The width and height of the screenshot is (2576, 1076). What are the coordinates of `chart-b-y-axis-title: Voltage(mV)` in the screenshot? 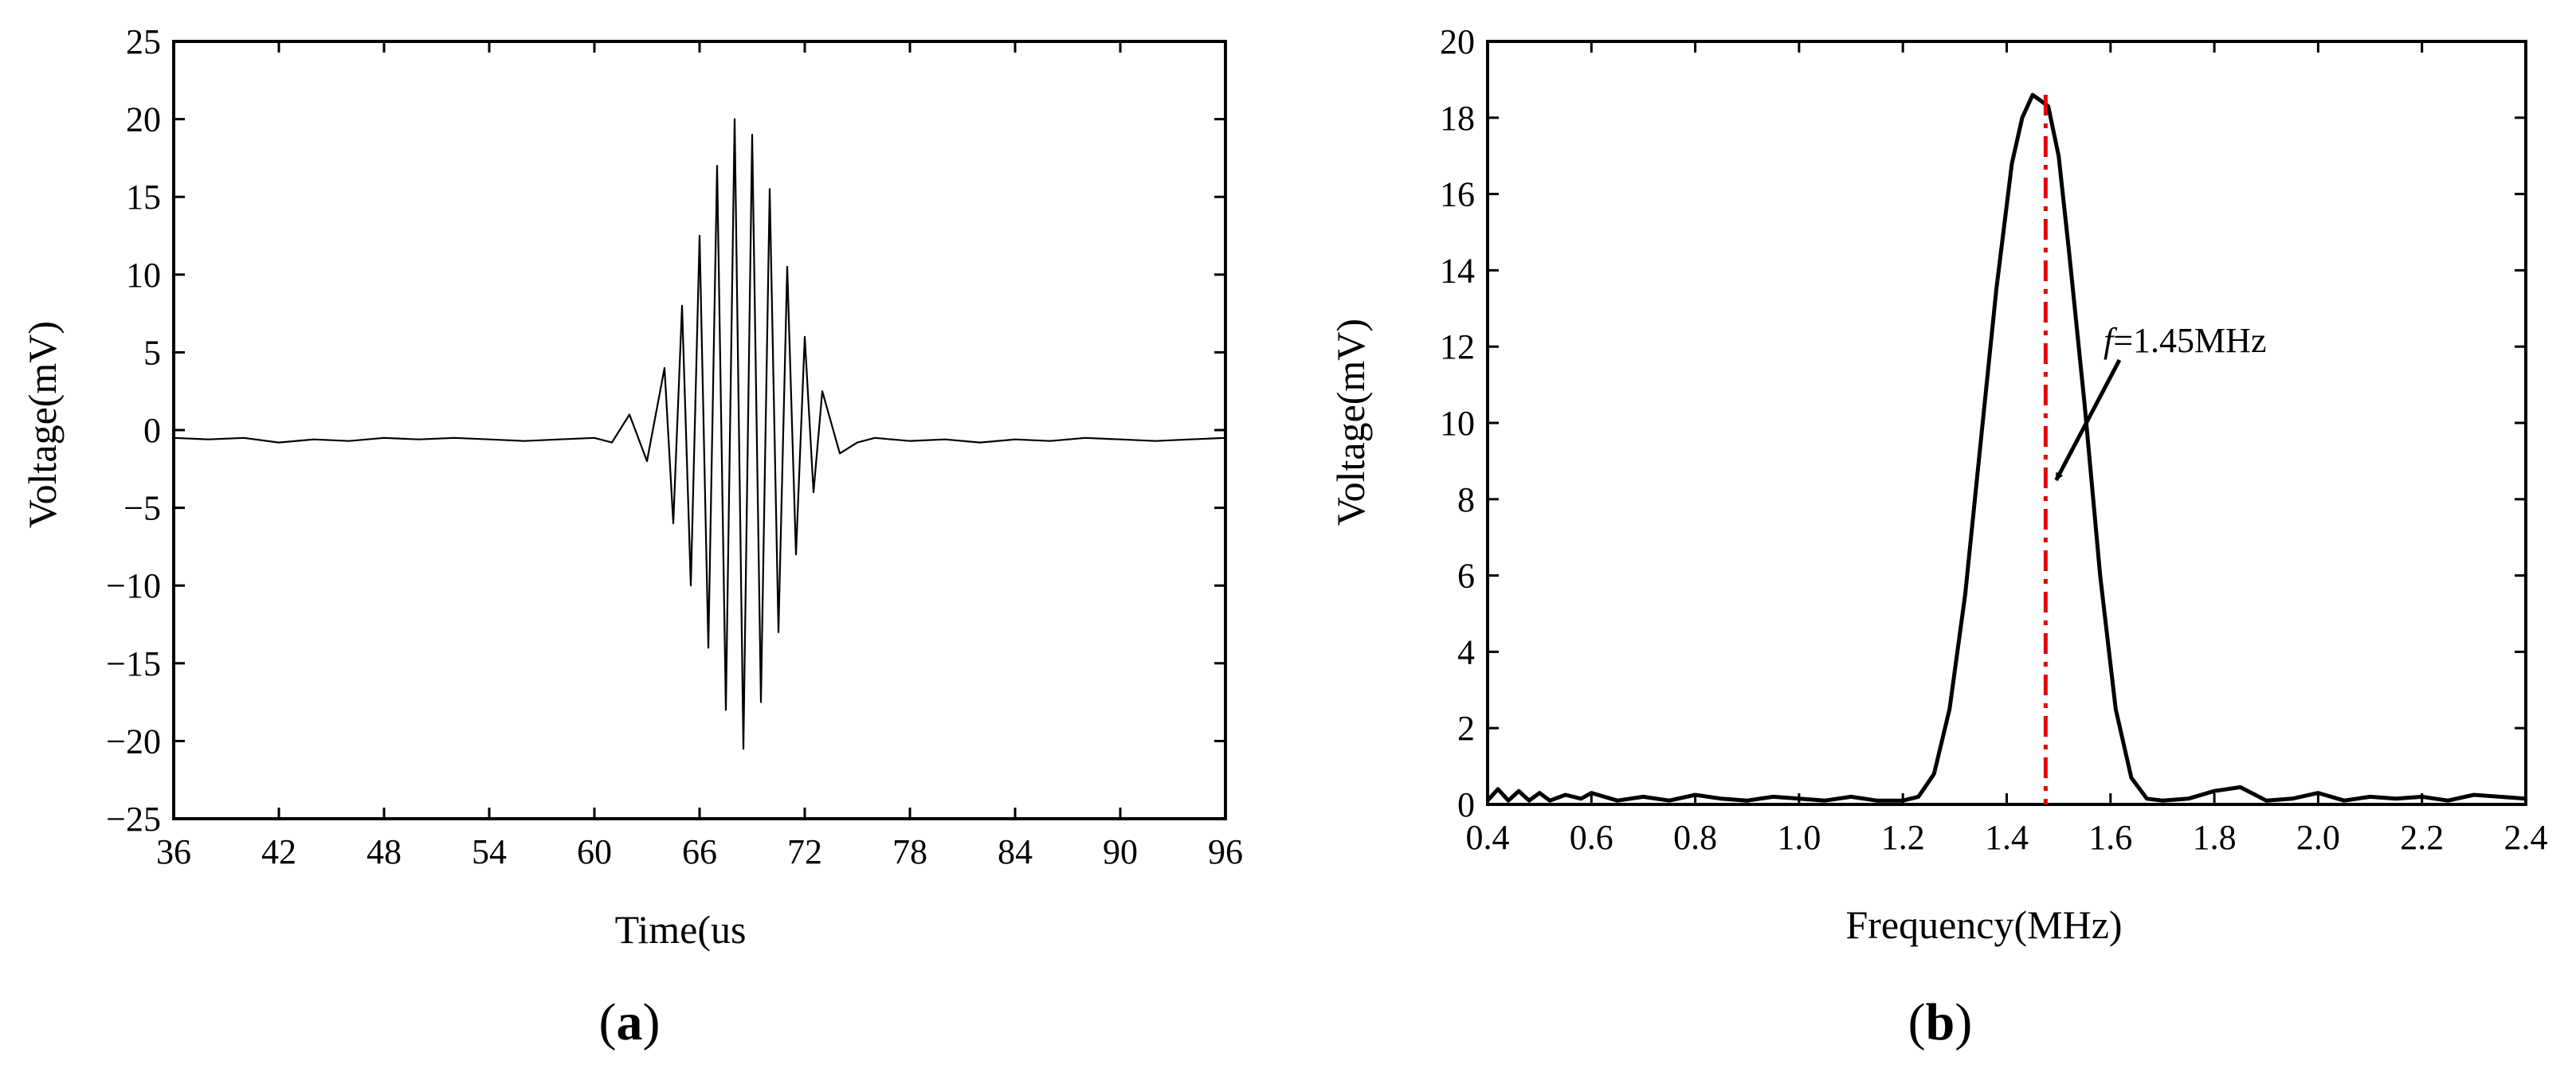 It's located at (1350, 422).